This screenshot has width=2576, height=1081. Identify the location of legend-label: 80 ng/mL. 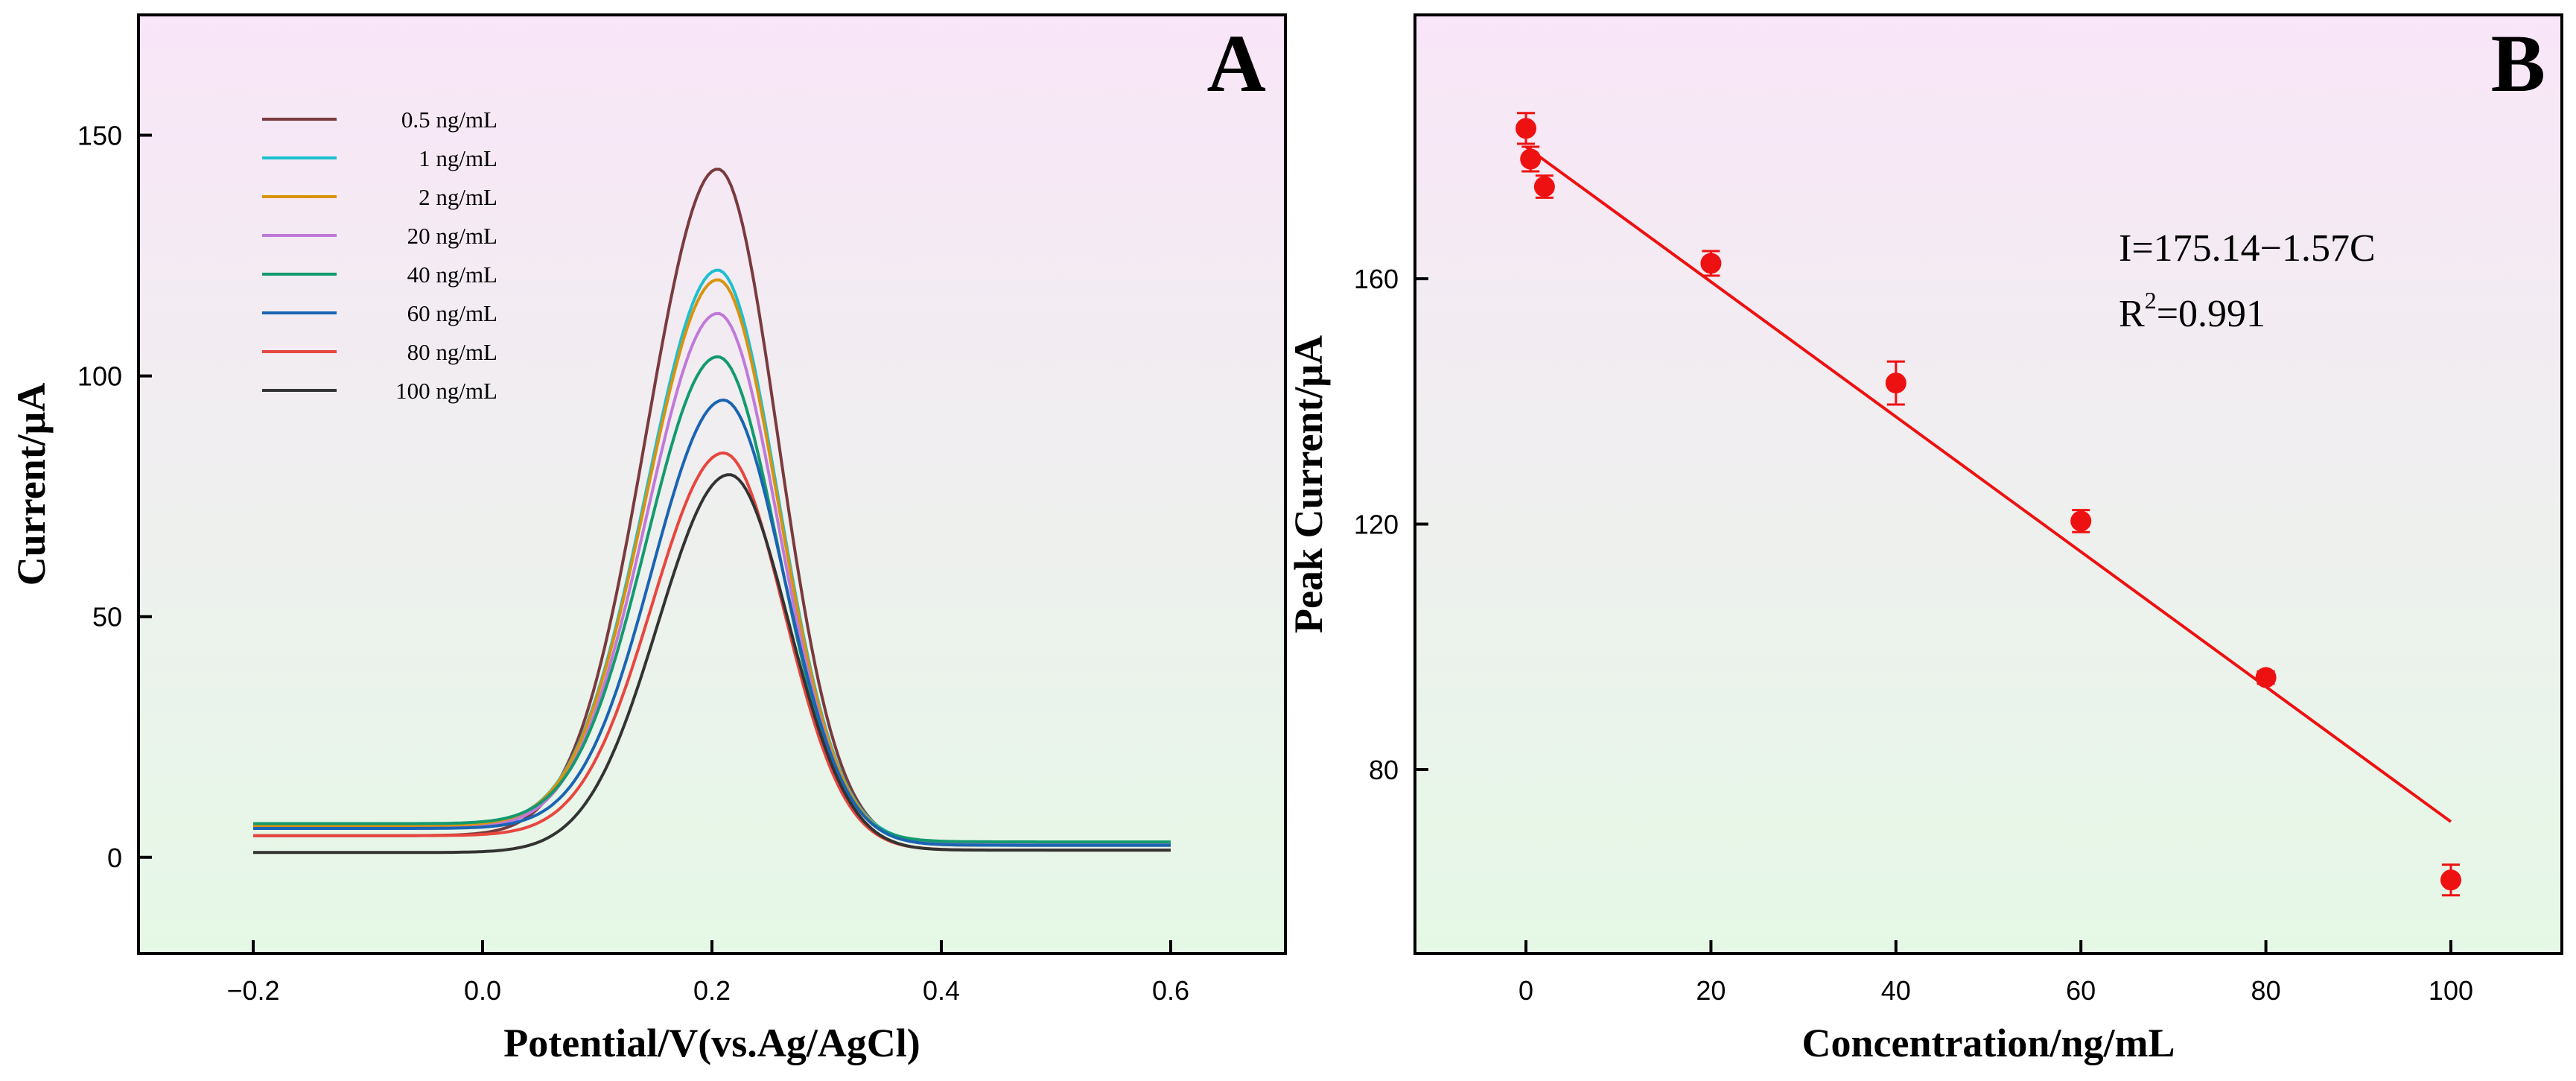
(452, 352).